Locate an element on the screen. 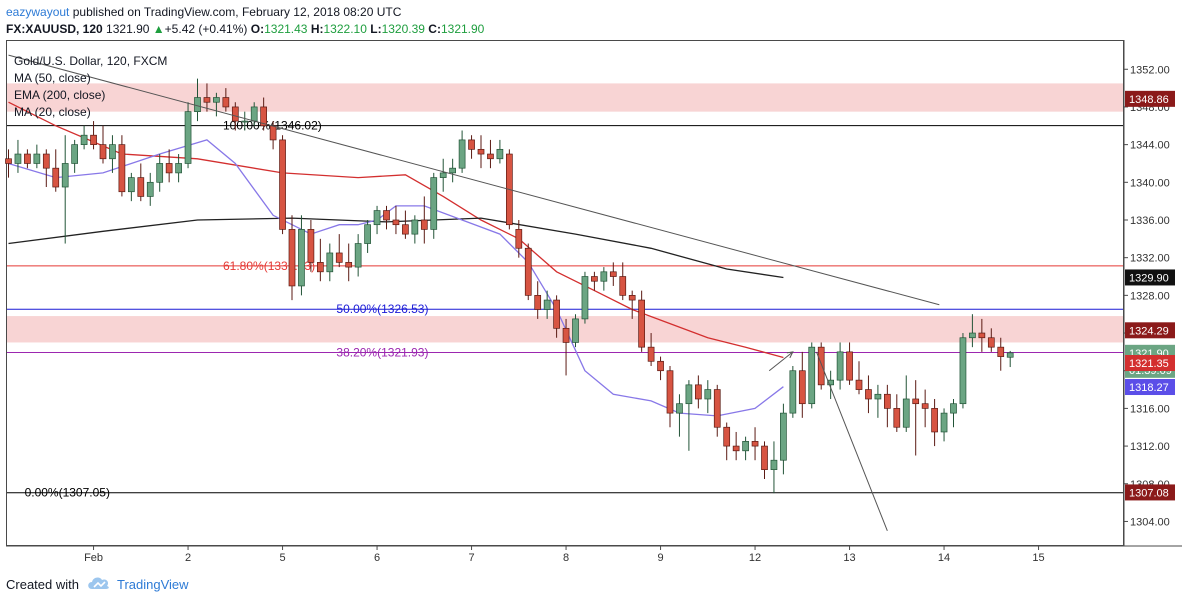 The height and width of the screenshot is (602, 1182). fib-level-label: 50.00%(1326.53) is located at coordinates (382, 309).